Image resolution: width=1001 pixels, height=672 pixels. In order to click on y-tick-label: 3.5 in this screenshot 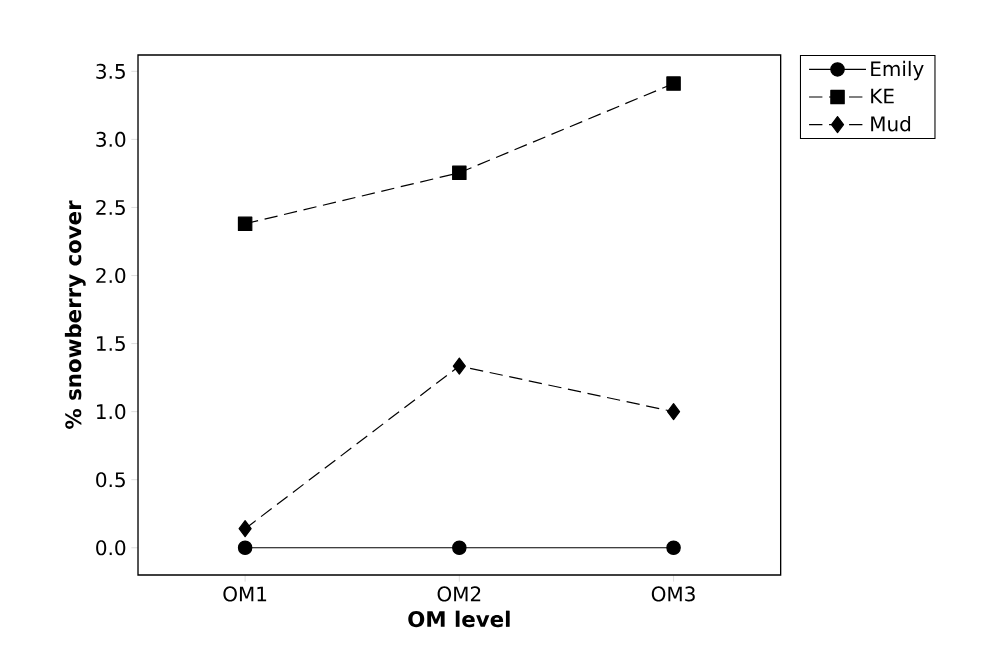, I will do `click(110, 71)`.